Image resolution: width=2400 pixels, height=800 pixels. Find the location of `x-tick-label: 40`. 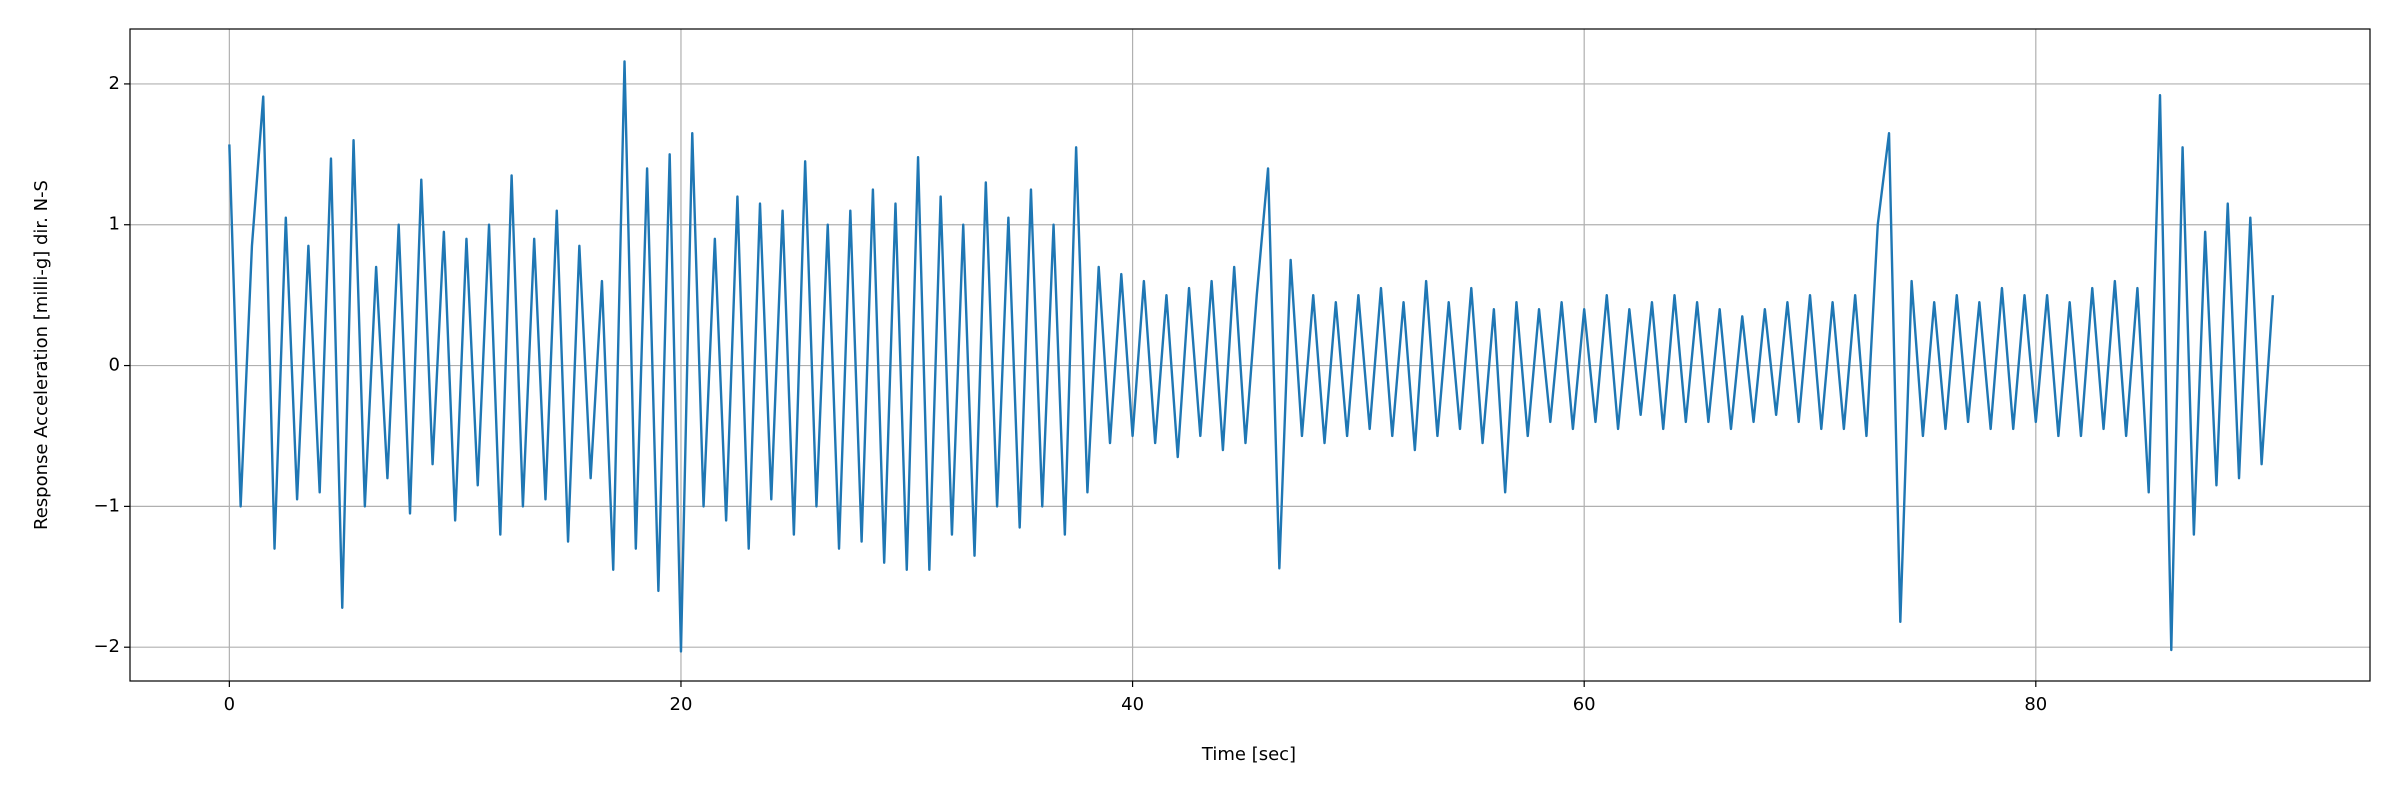

x-tick-label: 40 is located at coordinates (1132, 704).